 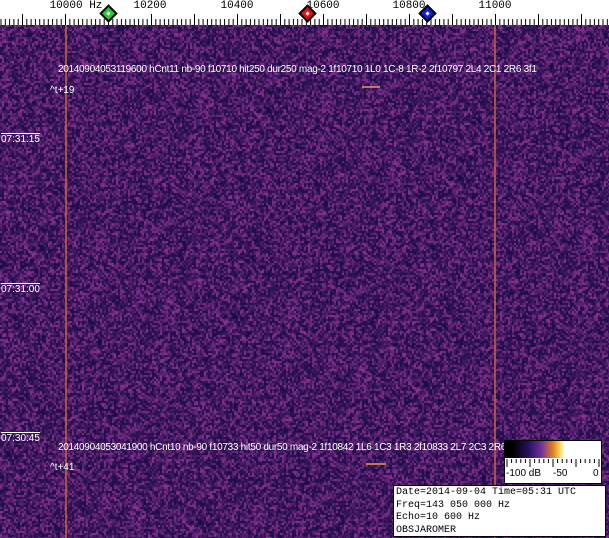 I want to click on tick-label: 10000 Hz, so click(x=76, y=6).